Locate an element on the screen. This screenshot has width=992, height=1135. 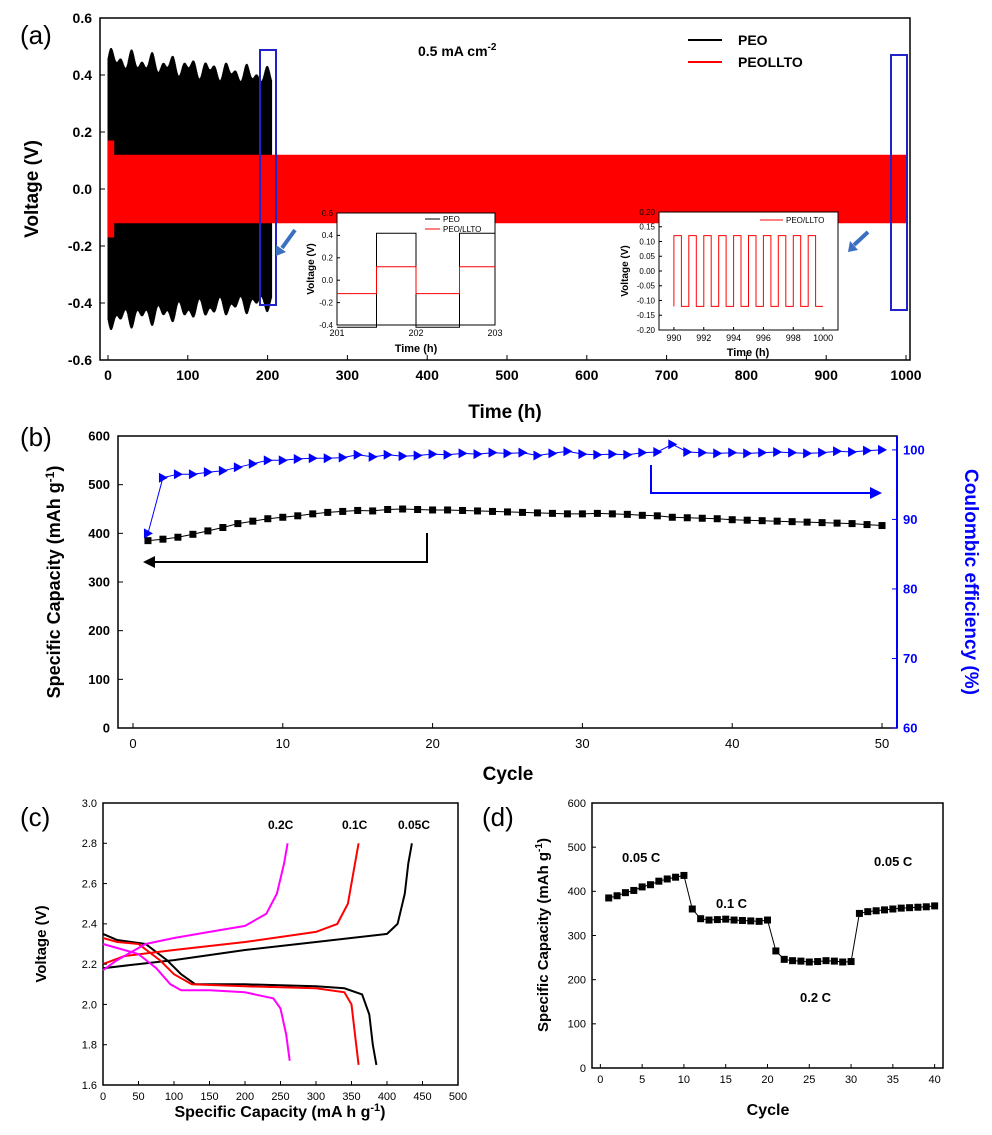
panel-b-xlabel: Cycle is located at coordinates (508, 774).